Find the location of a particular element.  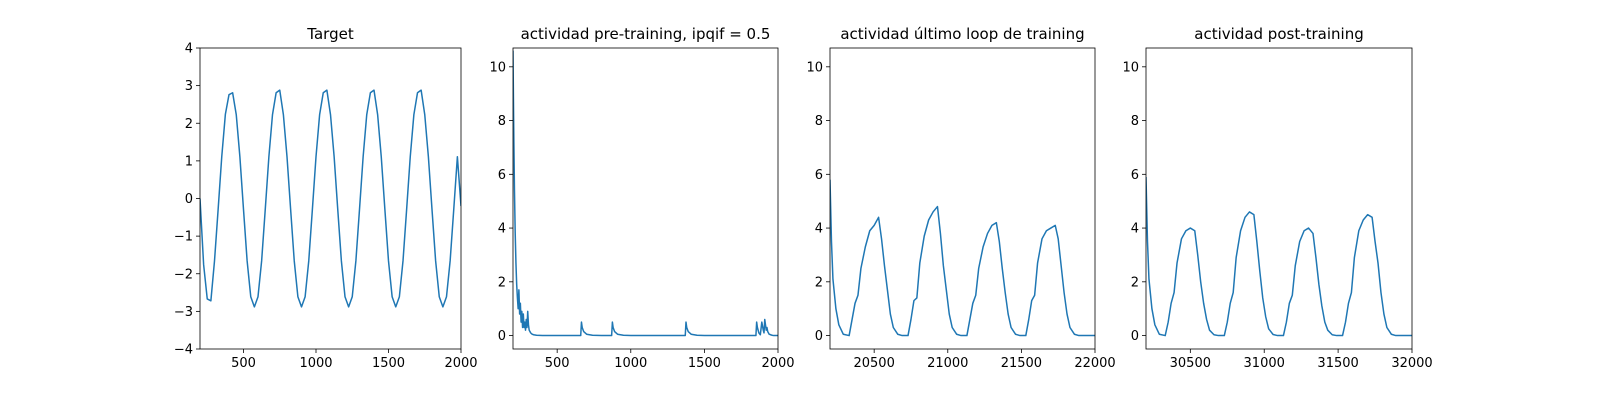

y-tick-label: −3 is located at coordinates (183, 312).